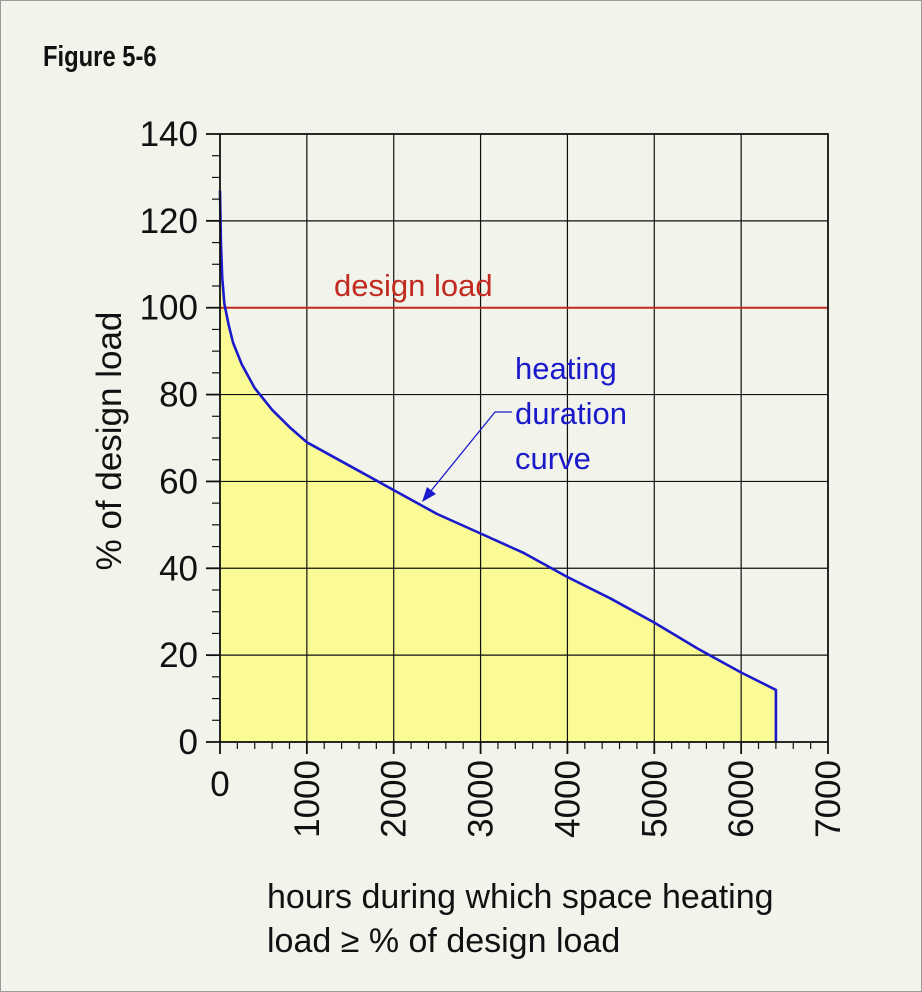 The image size is (922, 992). Describe the element at coordinates (394, 799) in the screenshot. I see `x-tick-label: 2000` at that location.